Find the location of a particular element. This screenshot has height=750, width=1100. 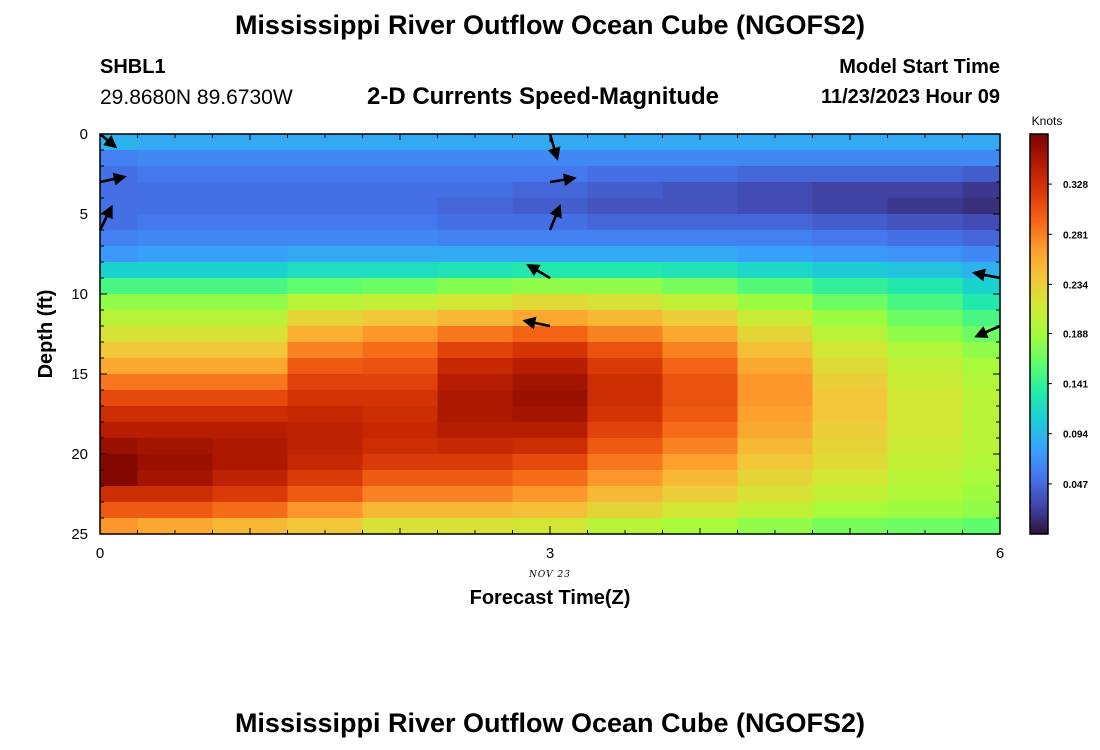

y-tick-label: 0 is located at coordinates (84, 134).